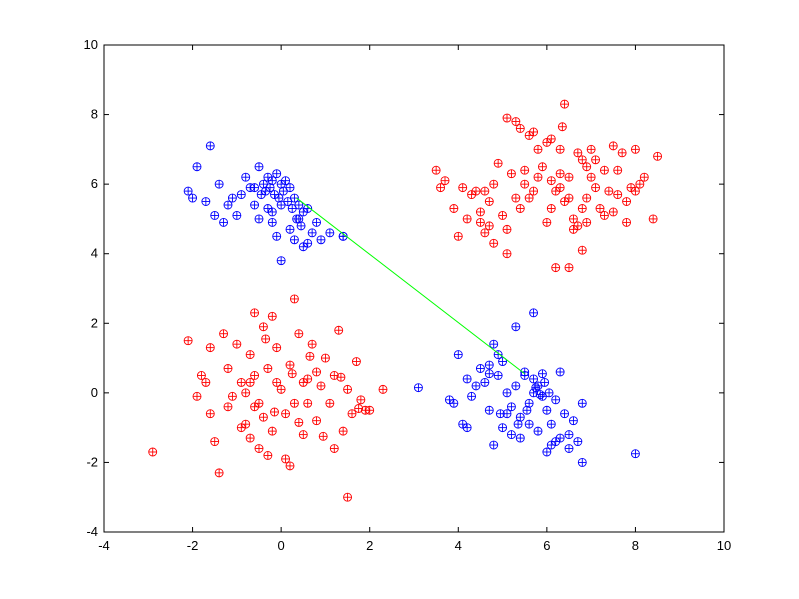 The width and height of the screenshot is (799, 599). Describe the element at coordinates (281, 545) in the screenshot. I see `x-tick-label: 0` at that location.